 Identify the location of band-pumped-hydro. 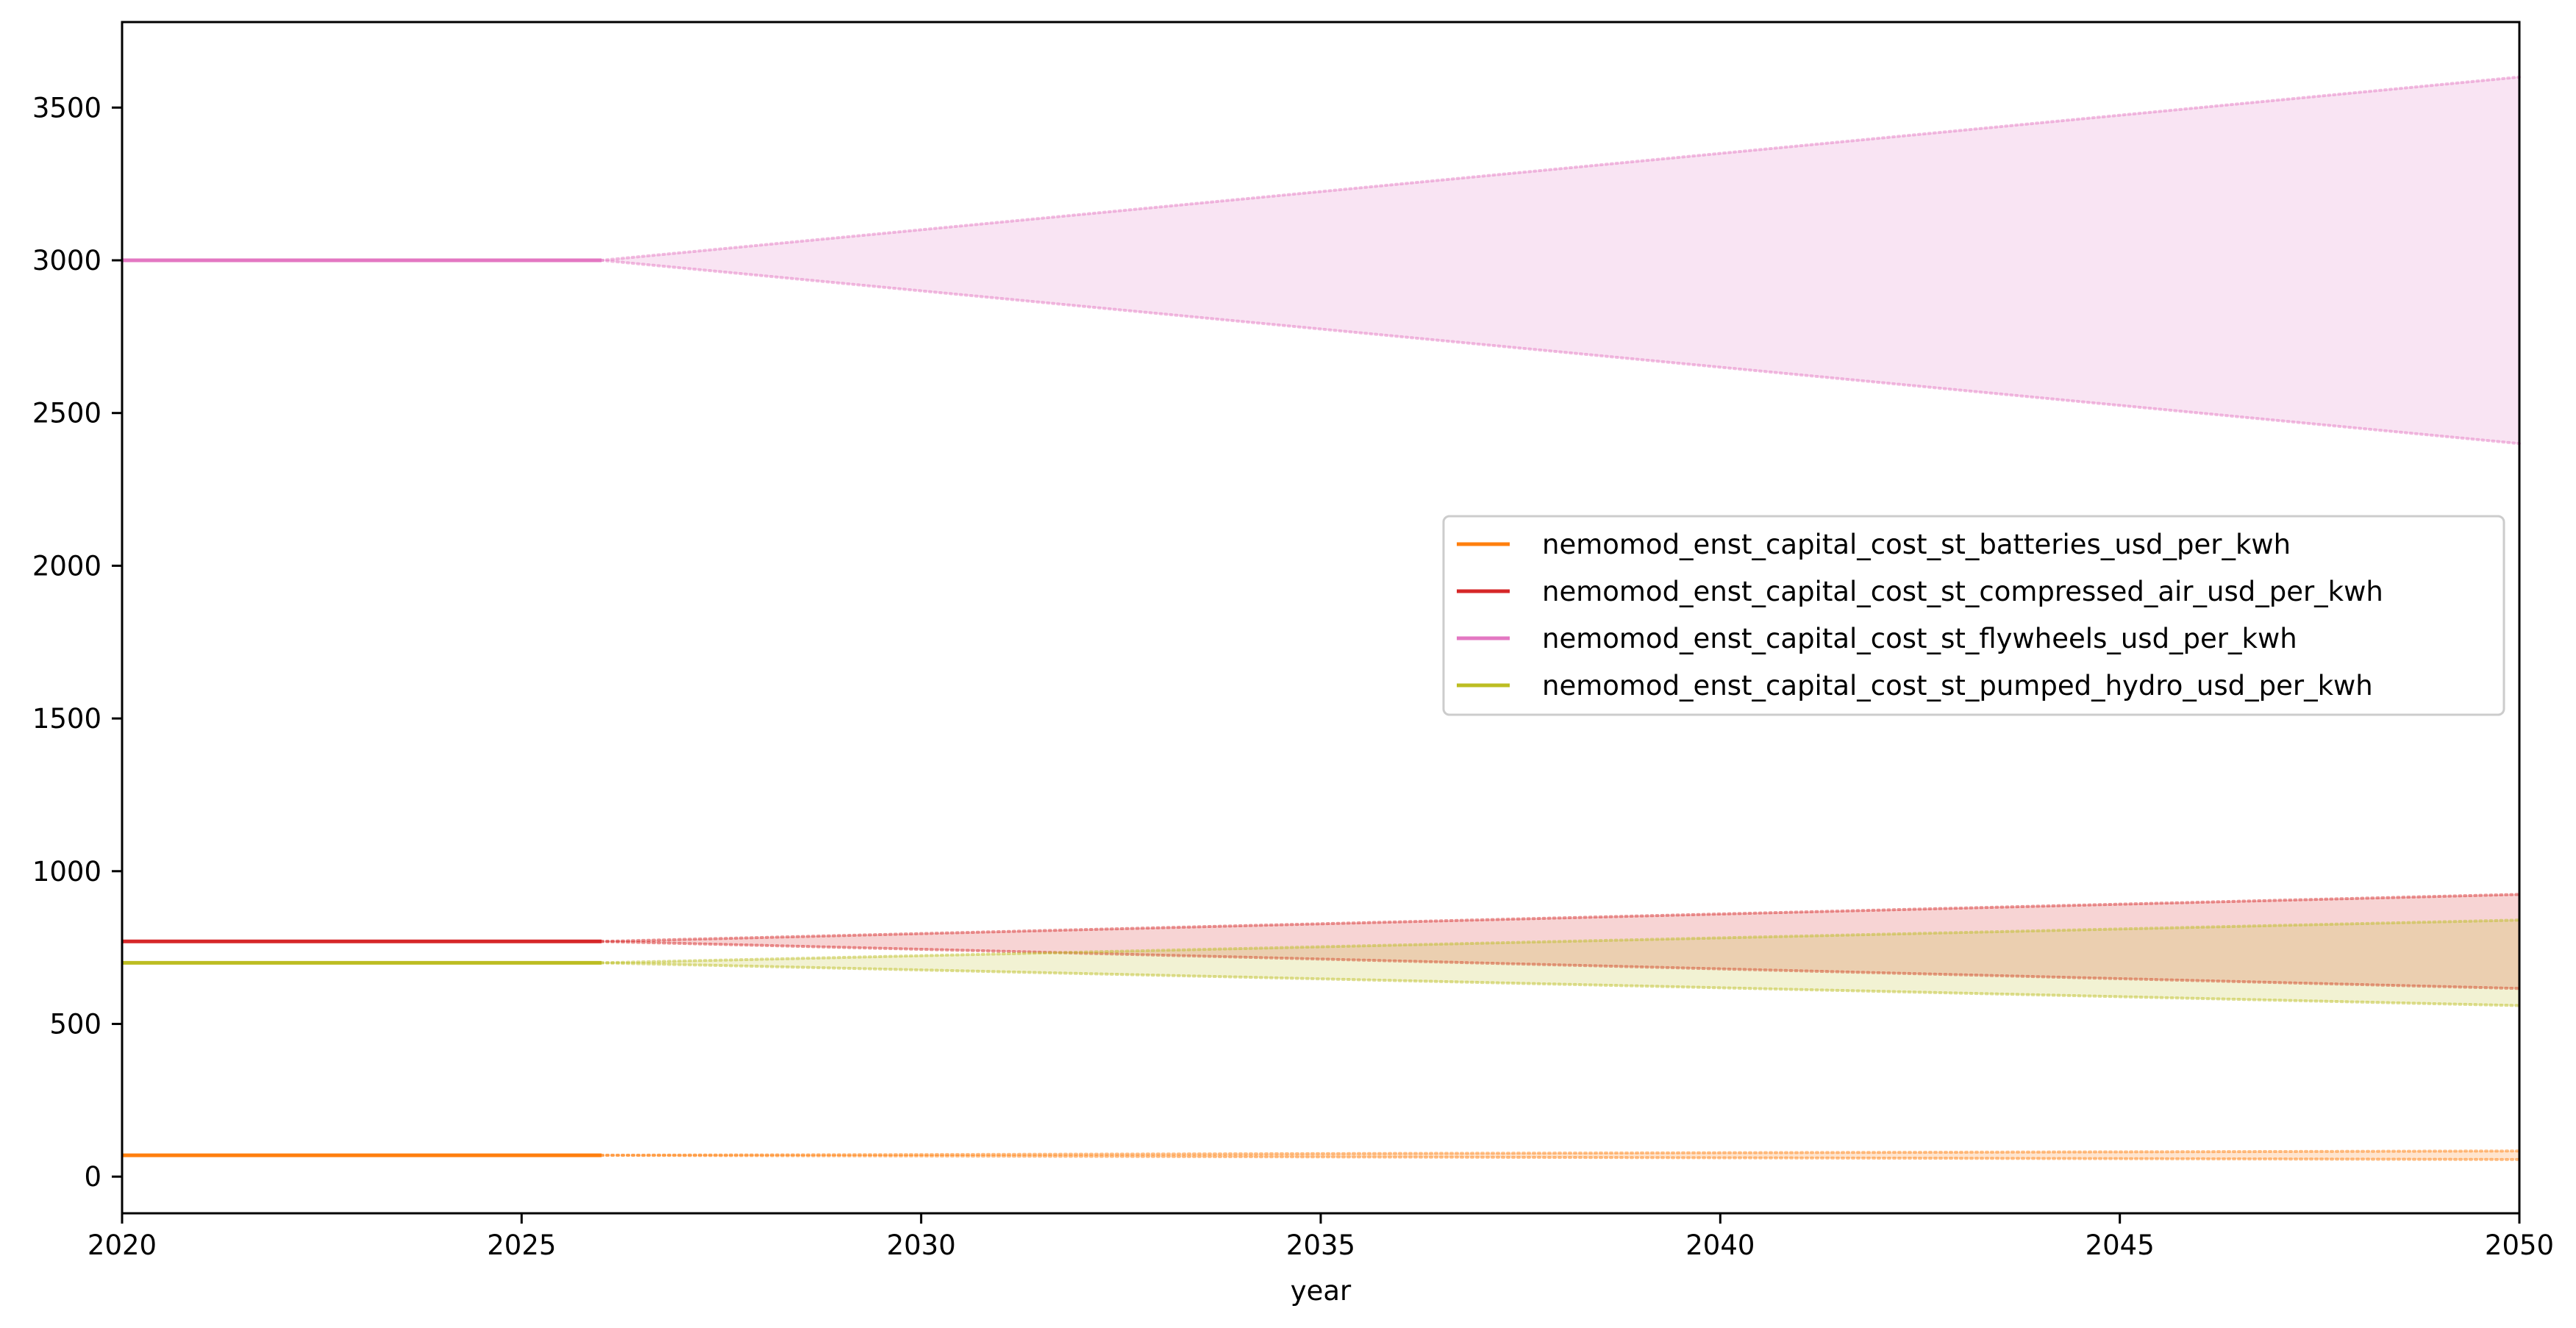
(1561, 963).